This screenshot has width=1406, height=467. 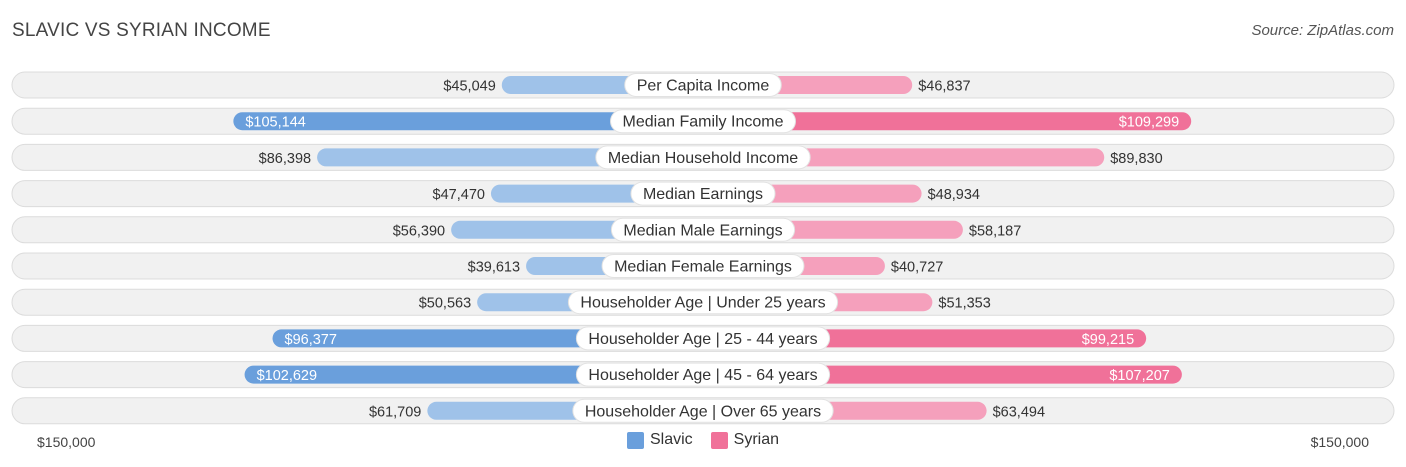 What do you see at coordinates (419, 231) in the screenshot?
I see `value-label-slavic: $56,390` at bounding box center [419, 231].